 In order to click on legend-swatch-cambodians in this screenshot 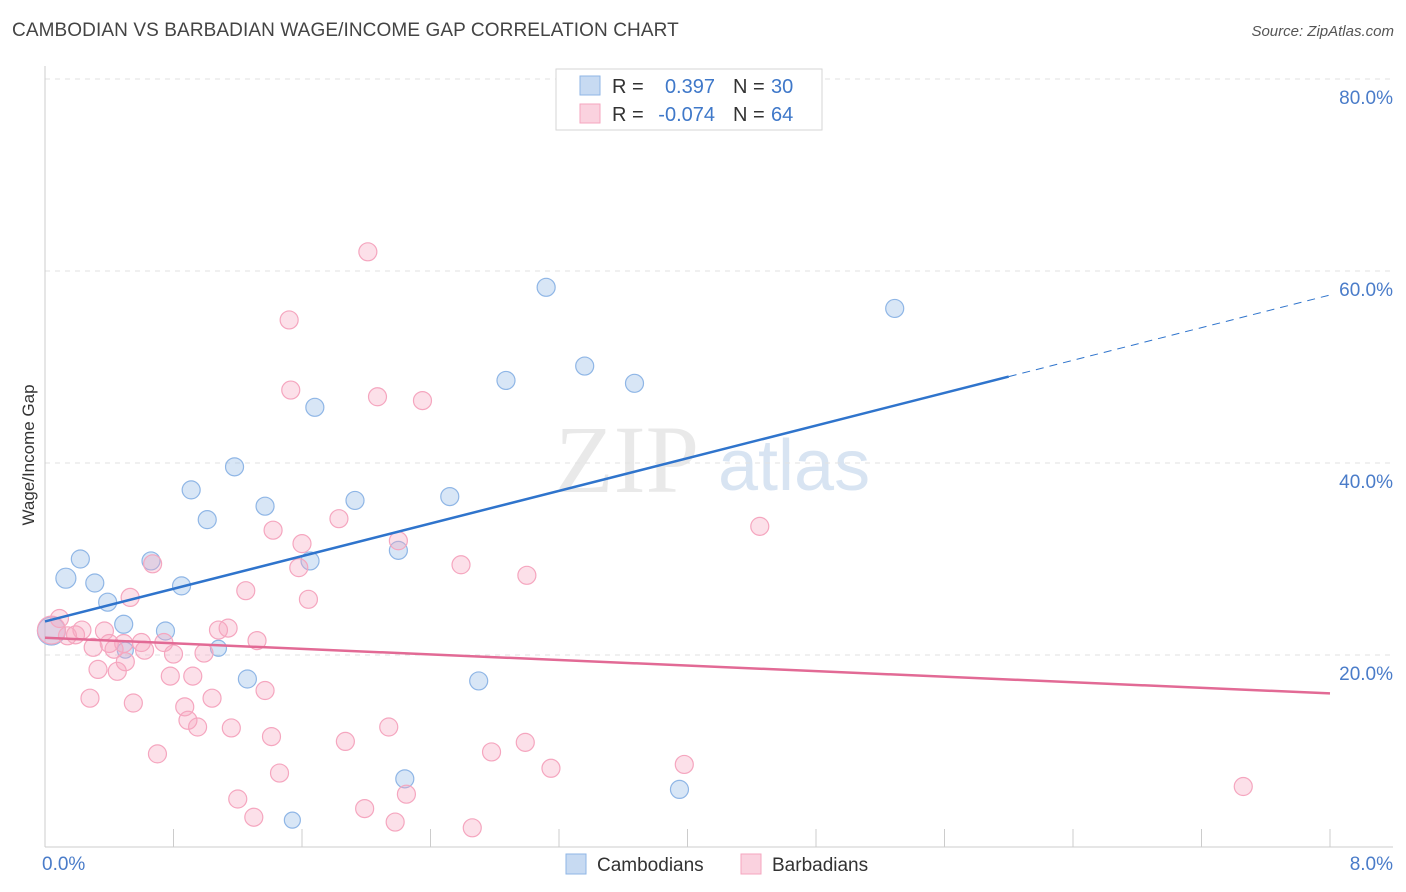, I will do `click(590, 85)`.